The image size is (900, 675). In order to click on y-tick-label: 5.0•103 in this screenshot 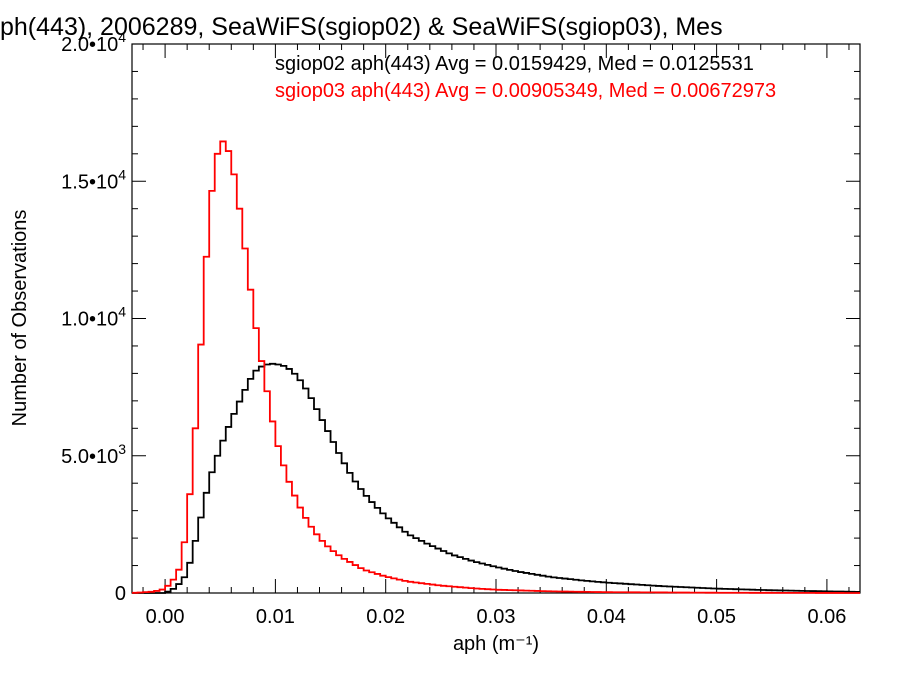, I will do `click(93, 454)`.